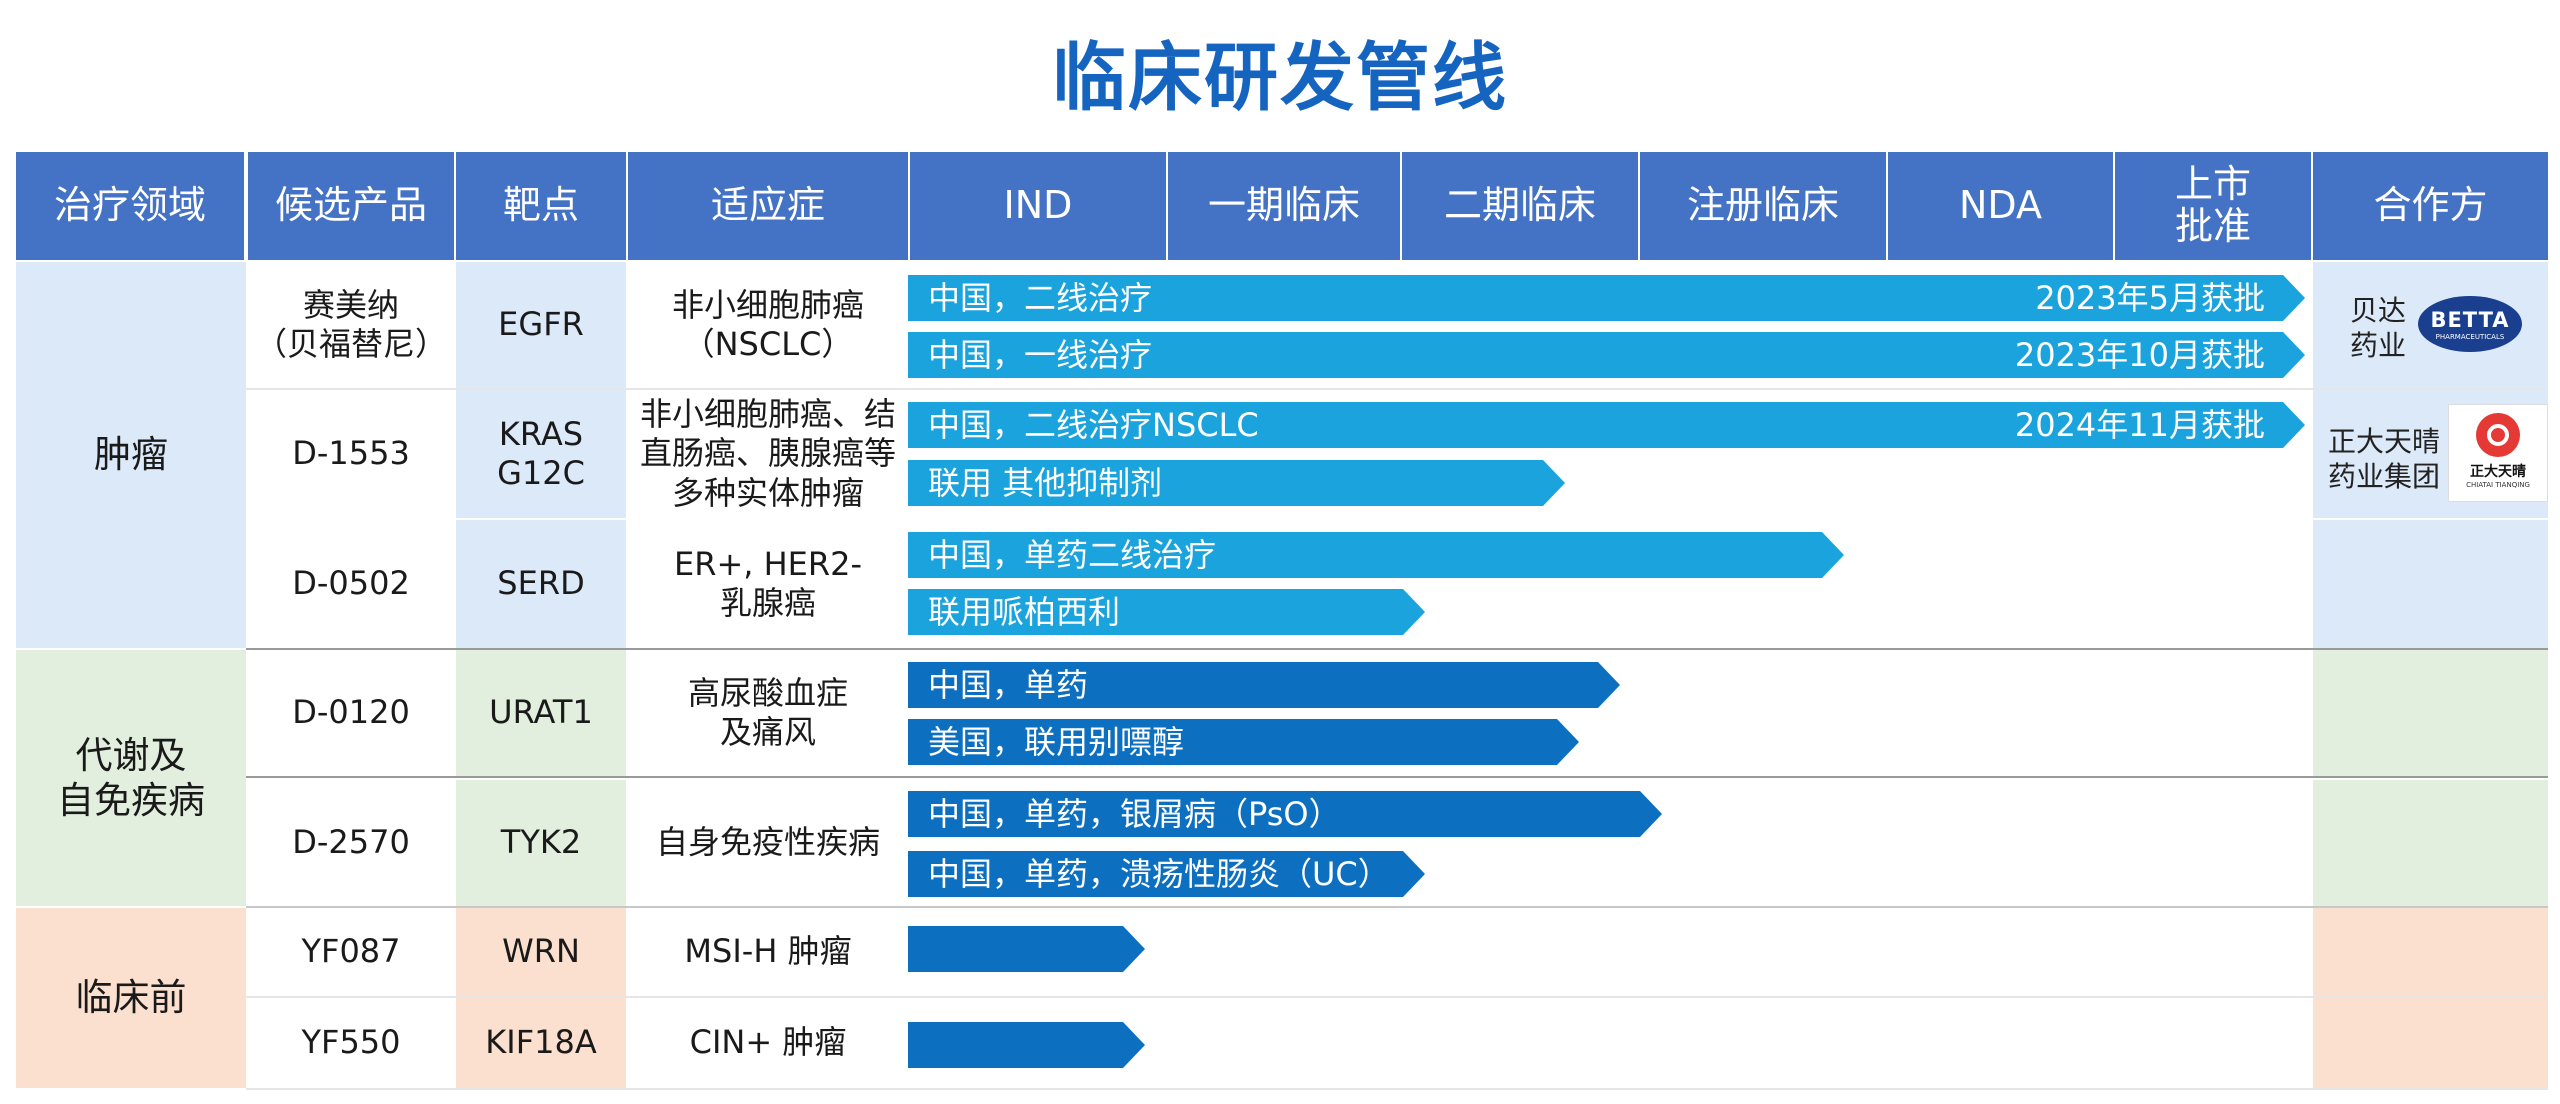 The width and height of the screenshot is (2560, 1104). Describe the element at coordinates (2150, 298) in the screenshot. I see `approval-note: 2023年5月获批` at that location.